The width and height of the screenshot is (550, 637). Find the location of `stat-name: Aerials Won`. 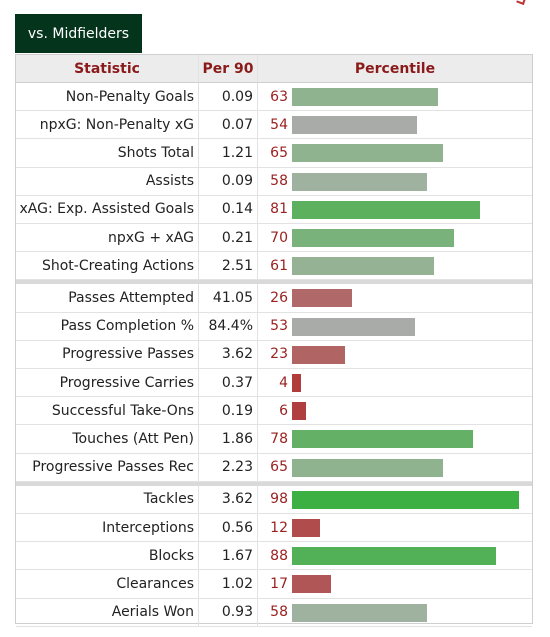

stat-name: Aerials Won is located at coordinates (107, 612).